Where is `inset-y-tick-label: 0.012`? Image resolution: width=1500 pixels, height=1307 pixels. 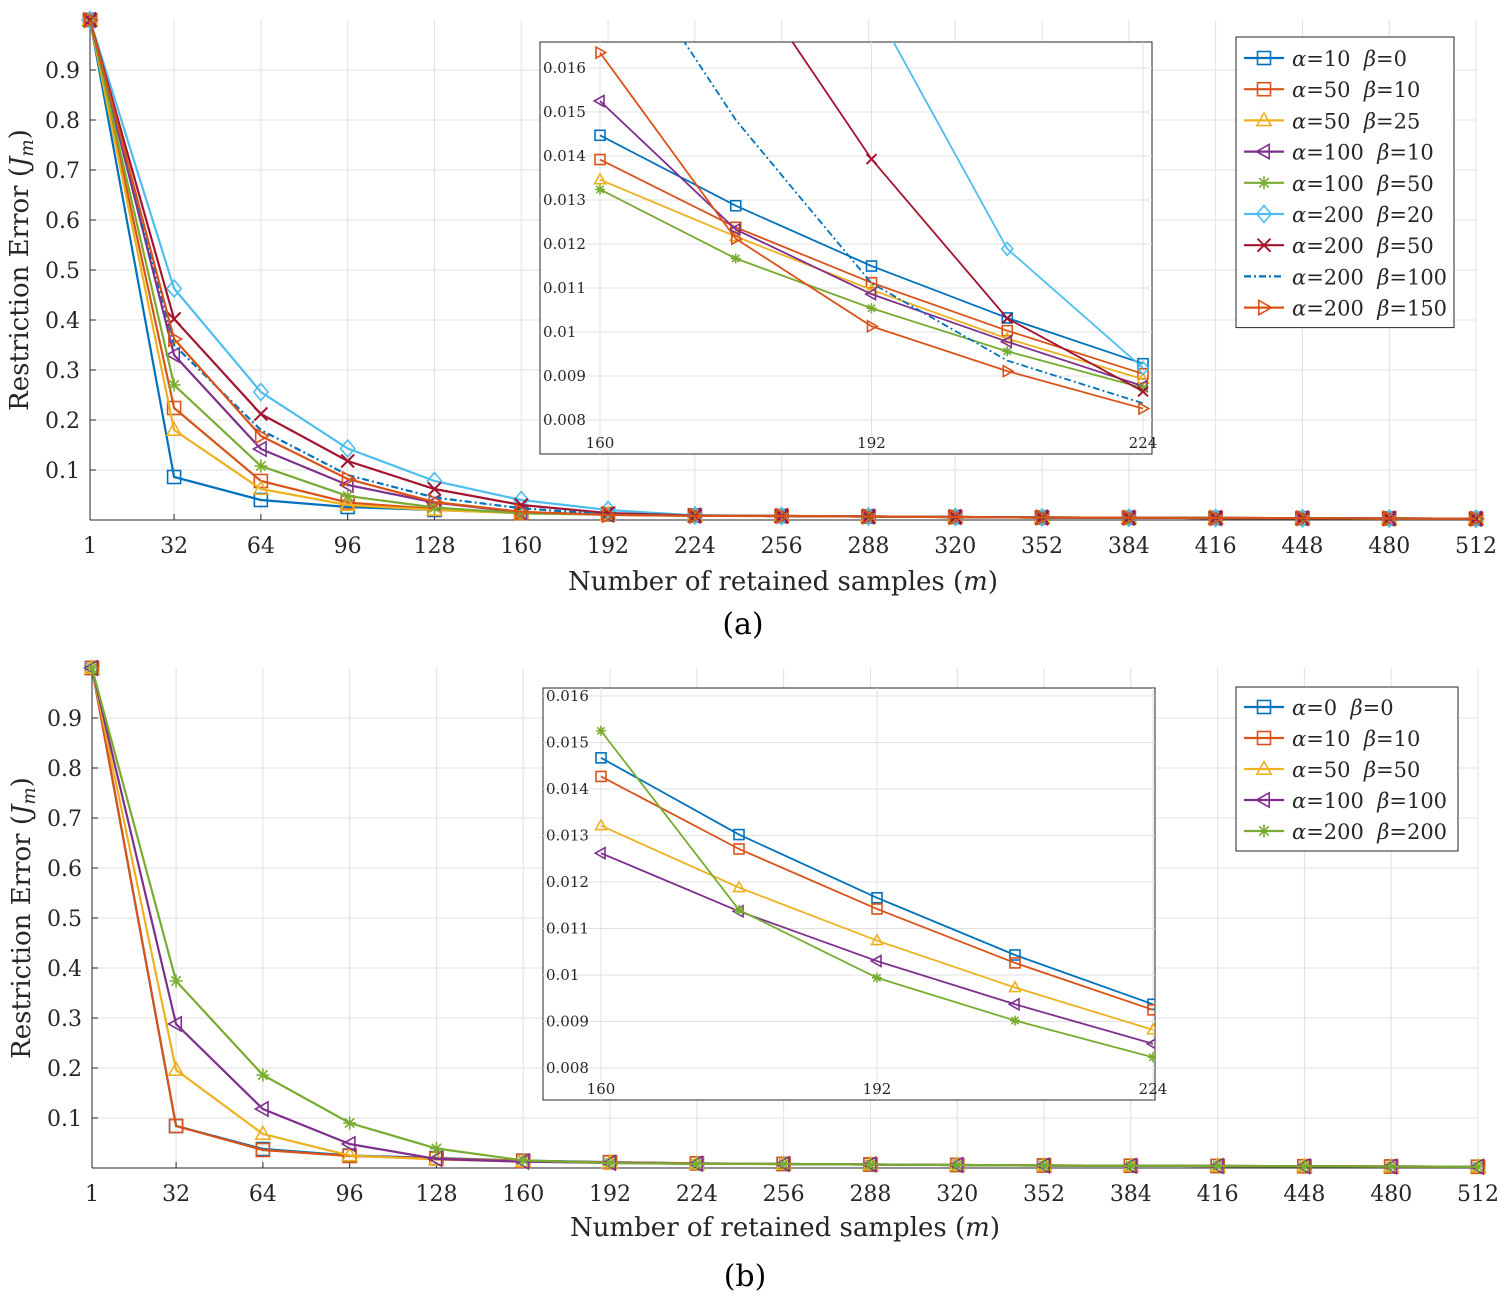
inset-y-tick-label: 0.012 is located at coordinates (564, 244).